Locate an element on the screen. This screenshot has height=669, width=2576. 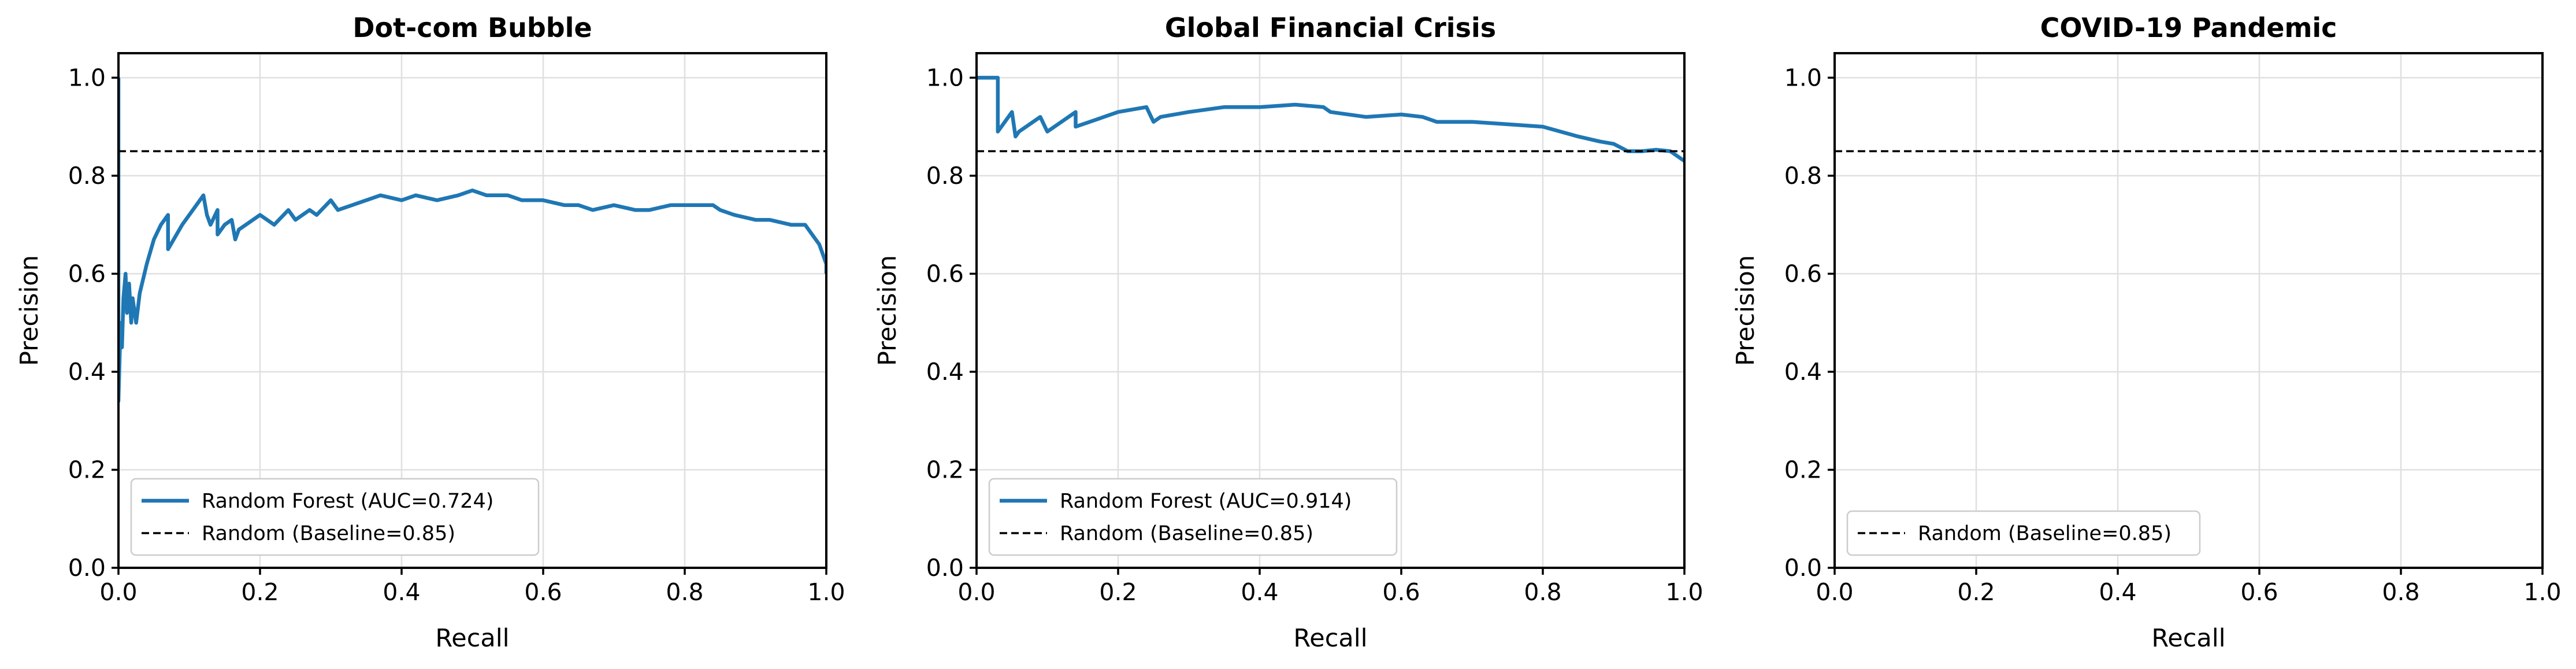
legend-entry: Random Forest (AUC=0.724) is located at coordinates (347, 502).